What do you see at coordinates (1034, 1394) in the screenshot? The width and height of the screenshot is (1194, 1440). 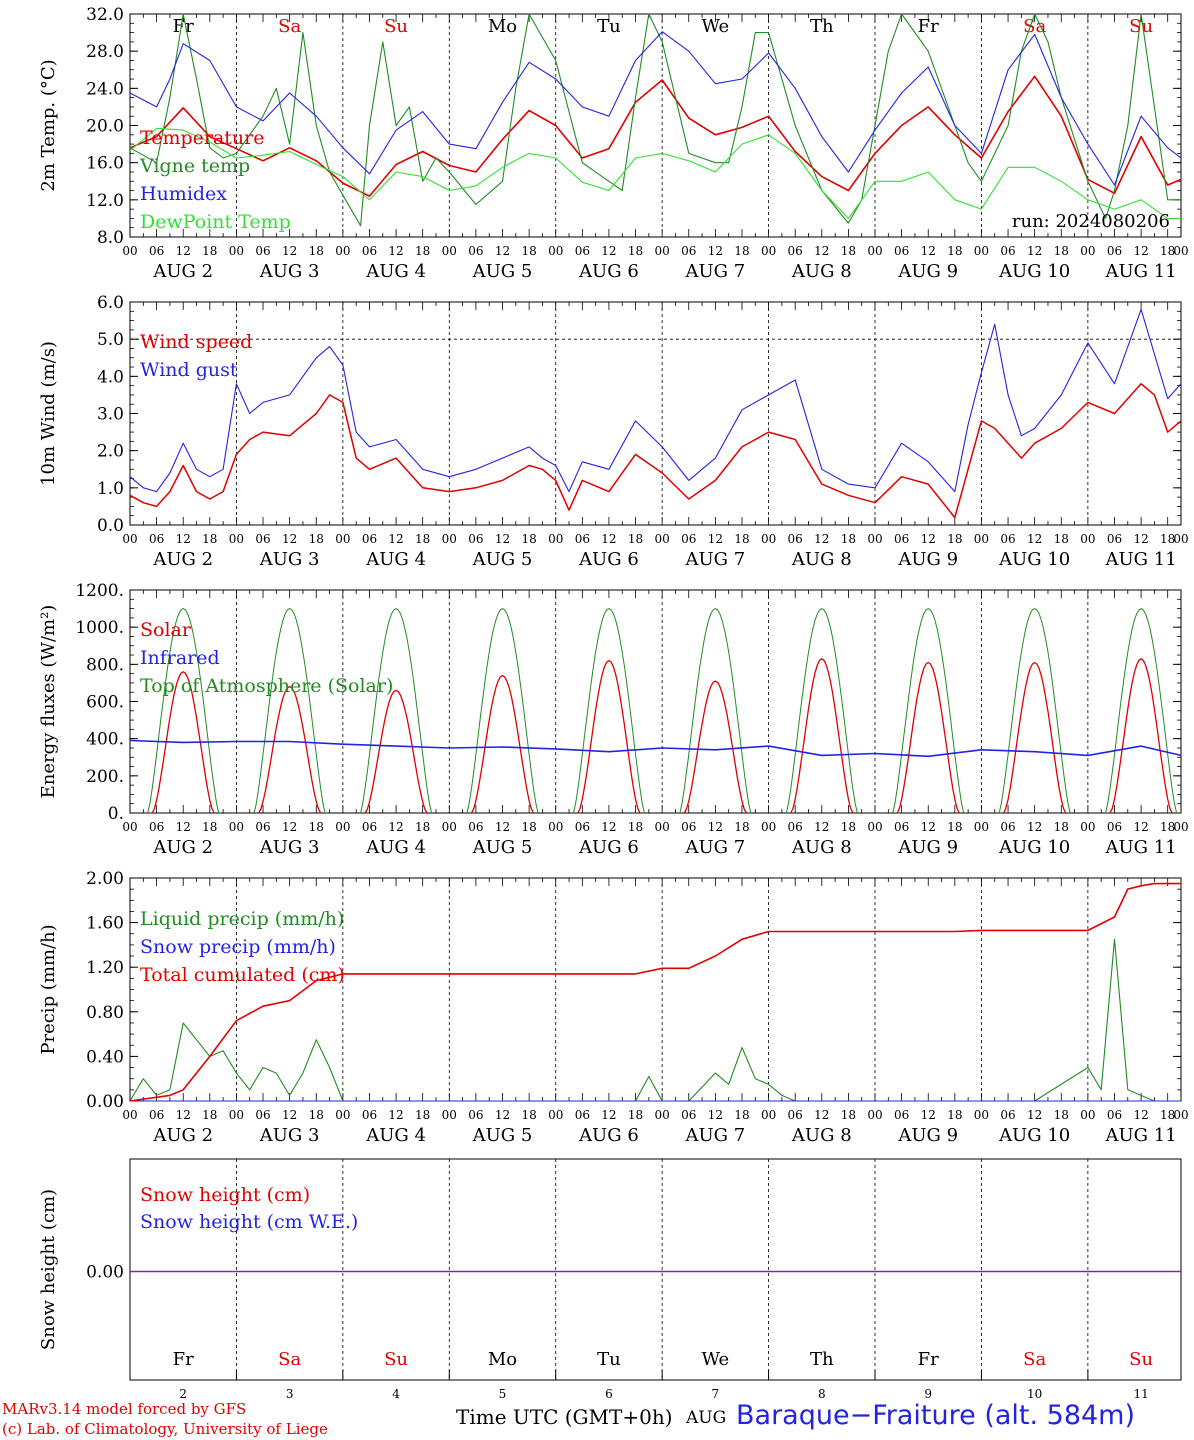 I see `day-number: 10` at bounding box center [1034, 1394].